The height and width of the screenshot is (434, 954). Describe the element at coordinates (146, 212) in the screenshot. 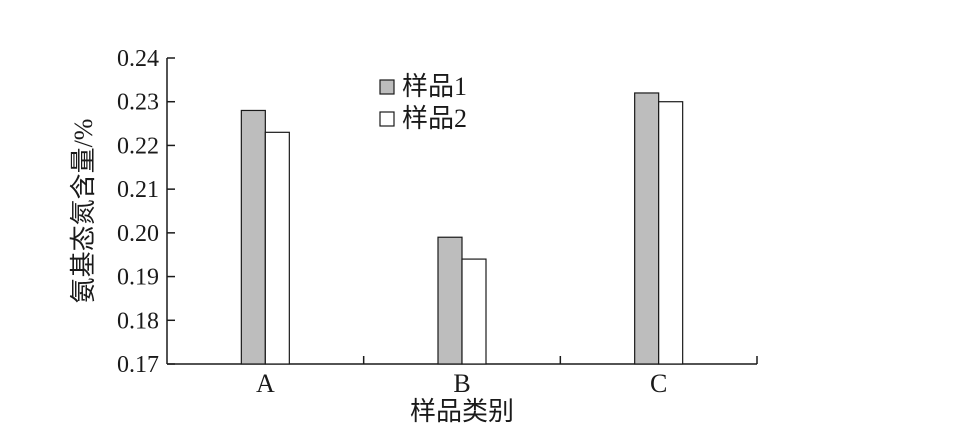

I see `y-ticks: 0.17 0.18 0.19 0.20 0.21 0.22 0.23 0.24` at that location.